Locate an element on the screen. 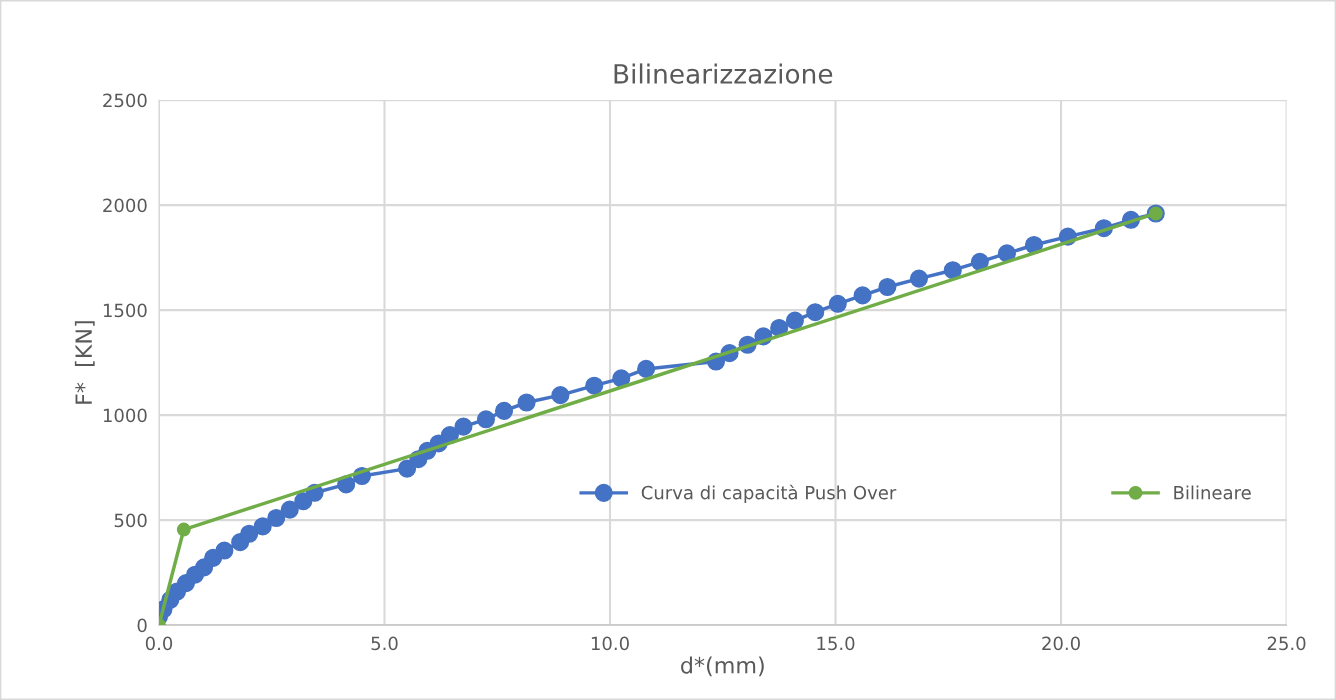 The image size is (1336, 700). legend-label: Bilineare is located at coordinates (1212, 492).